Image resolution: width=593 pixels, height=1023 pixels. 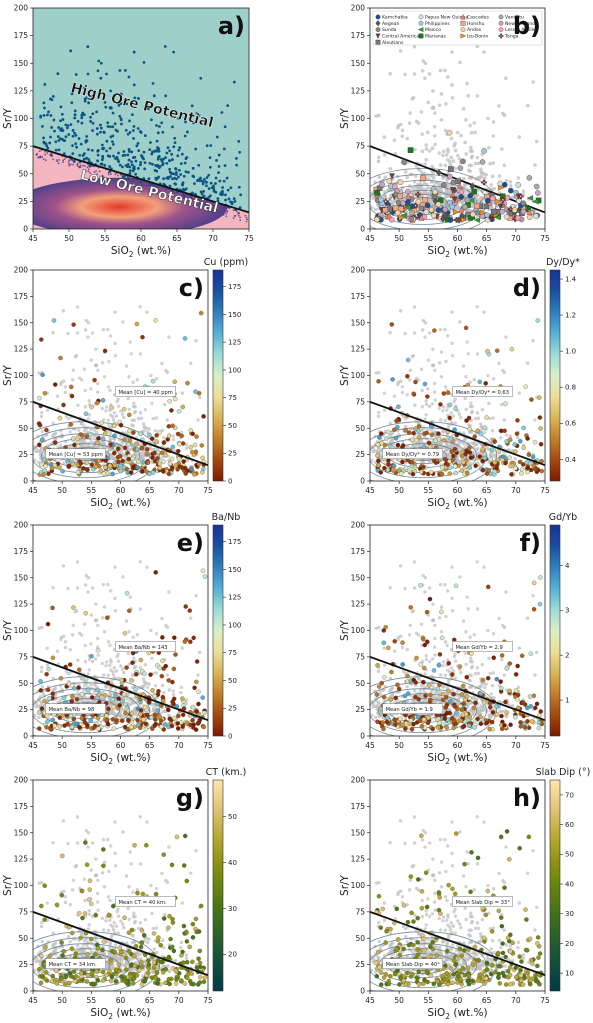 I want to click on y-tick-label: 150, so click(x=358, y=63).